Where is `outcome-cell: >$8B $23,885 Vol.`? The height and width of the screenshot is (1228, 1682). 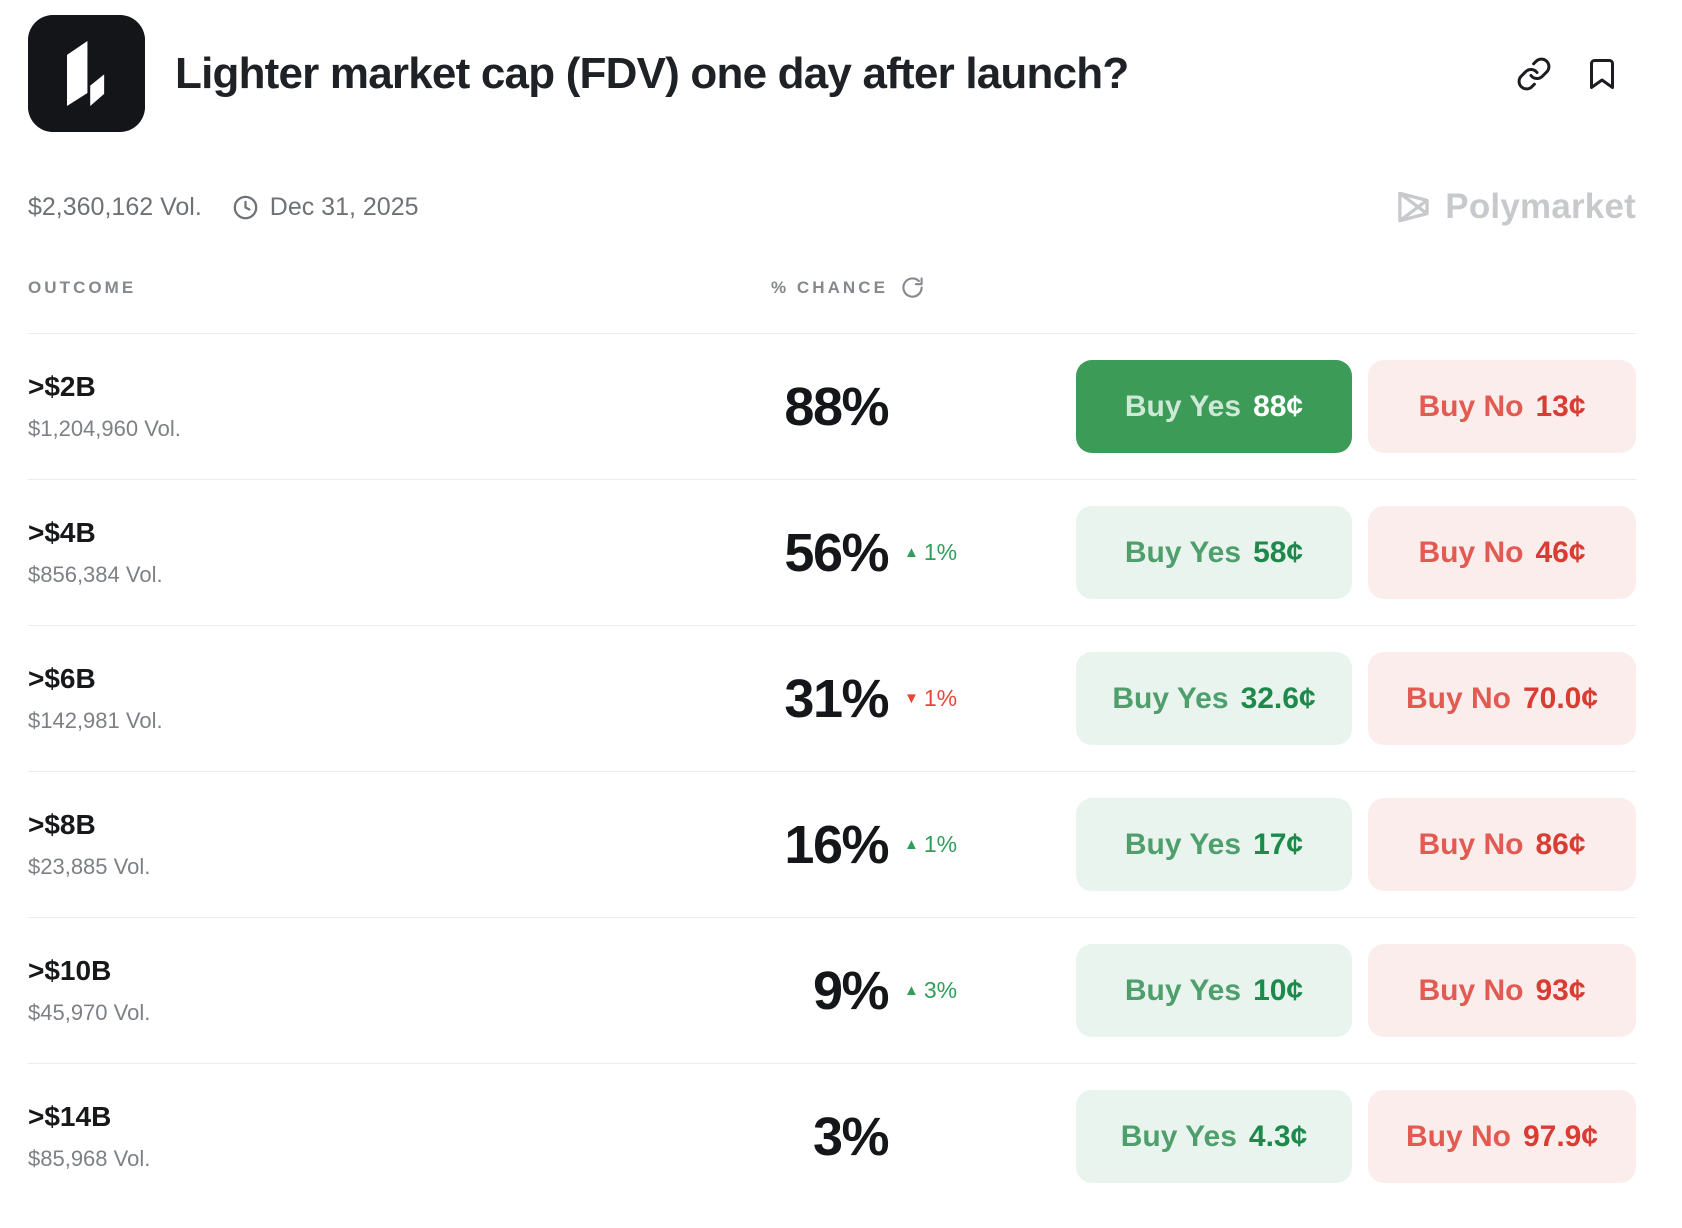
outcome-cell: >$8B $23,885 Vol. is located at coordinates (338, 844).